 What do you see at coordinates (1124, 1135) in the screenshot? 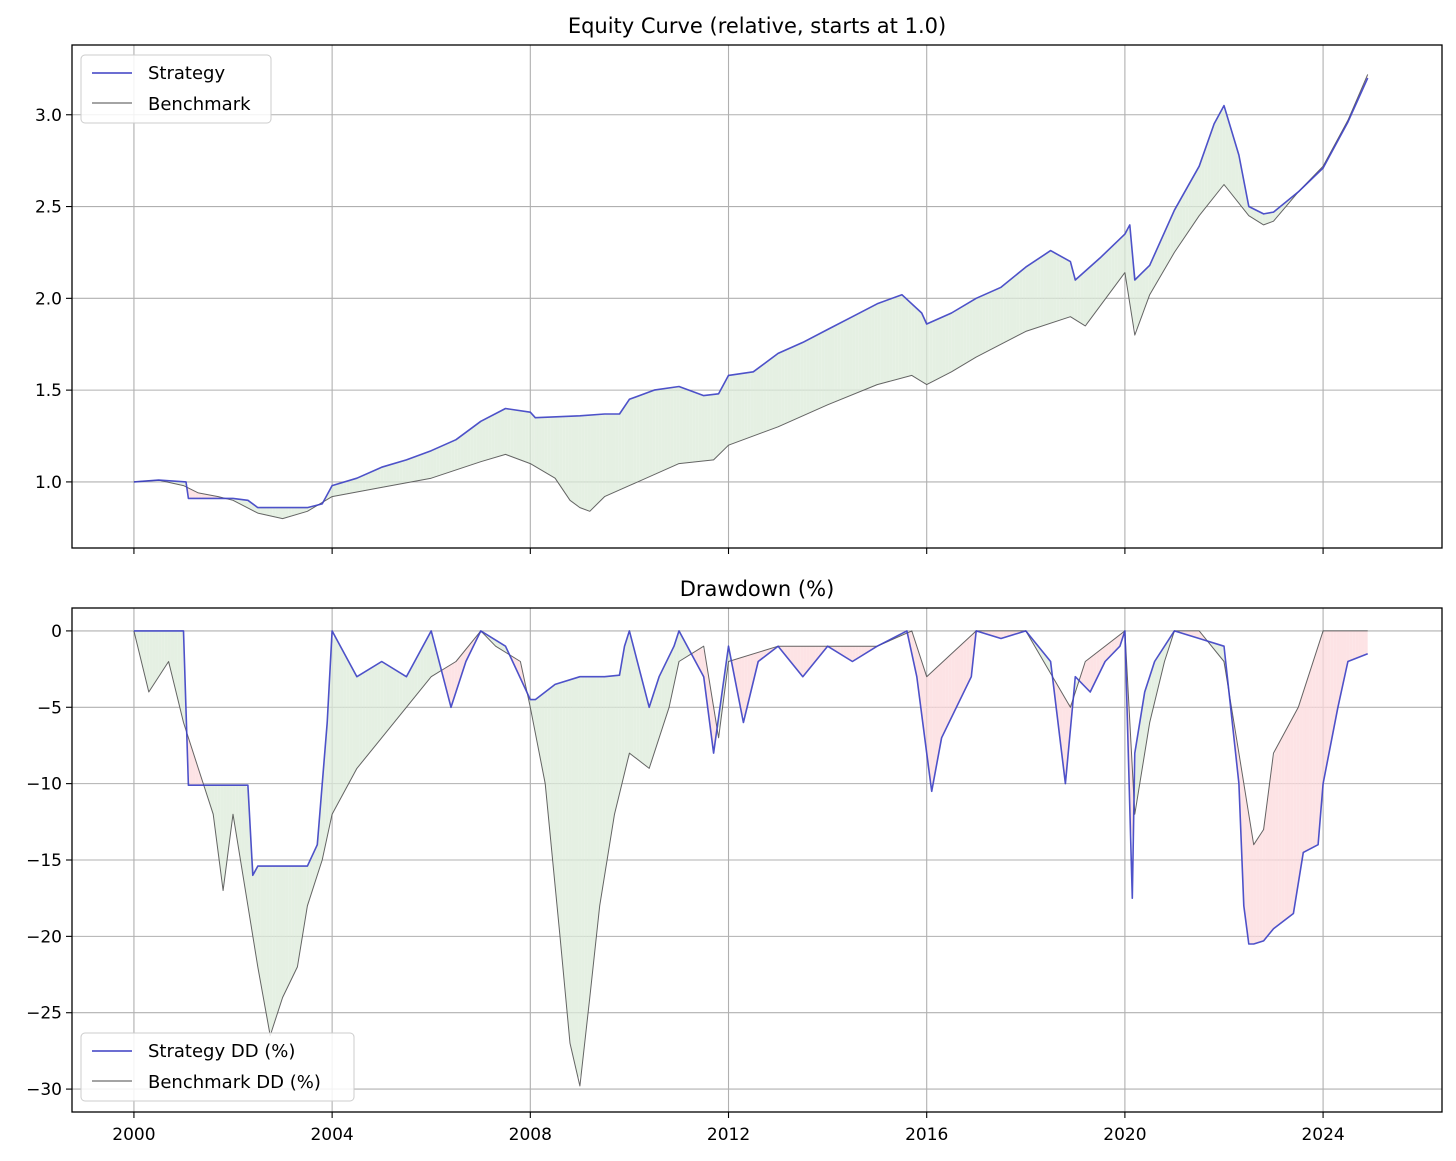
I see `x-tick-label: 2020` at bounding box center [1124, 1135].